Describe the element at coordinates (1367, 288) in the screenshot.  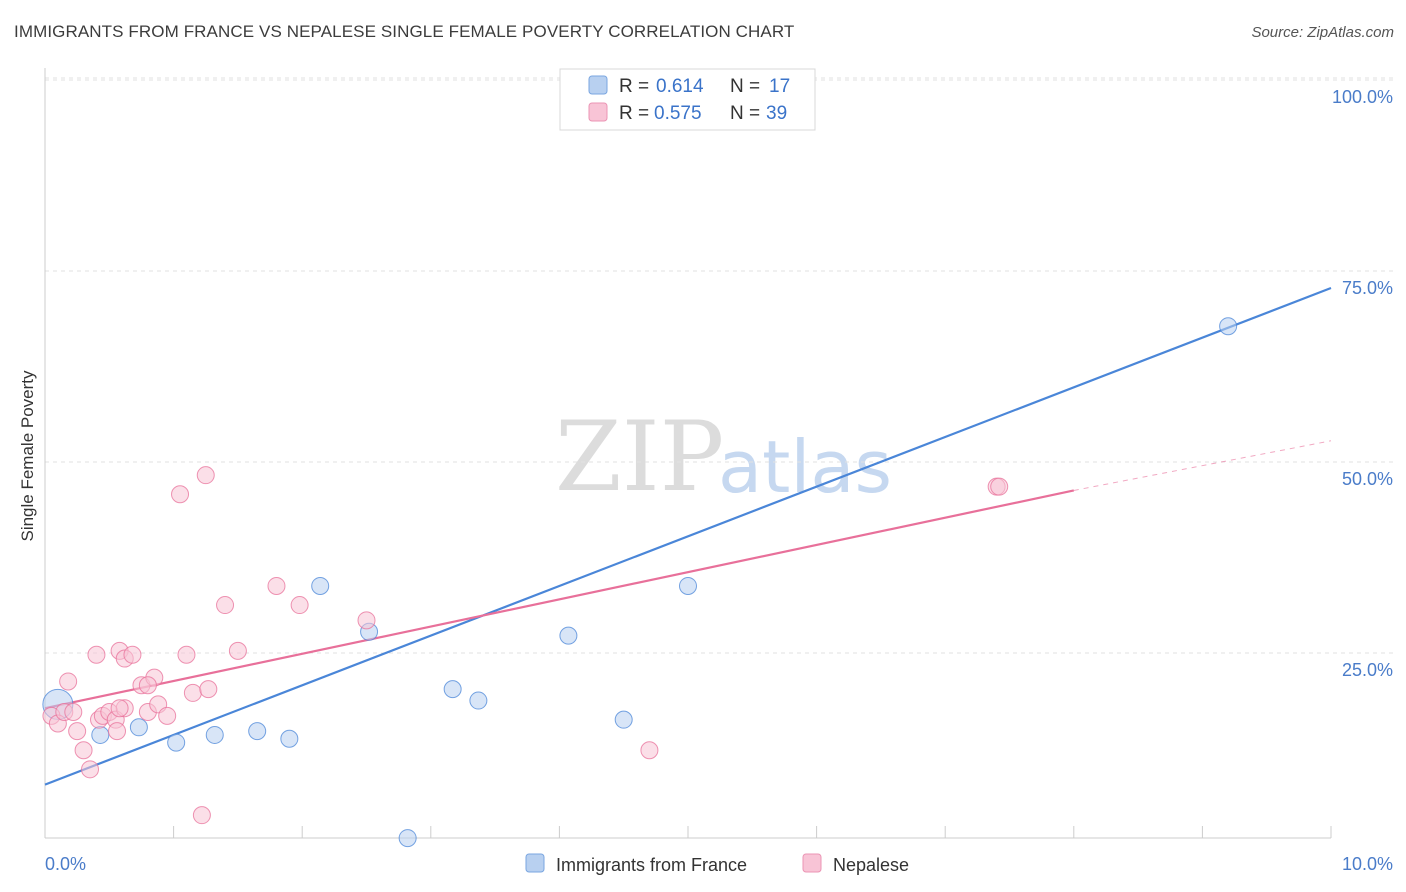
I see `y-tick-label: 75.0%` at that location.